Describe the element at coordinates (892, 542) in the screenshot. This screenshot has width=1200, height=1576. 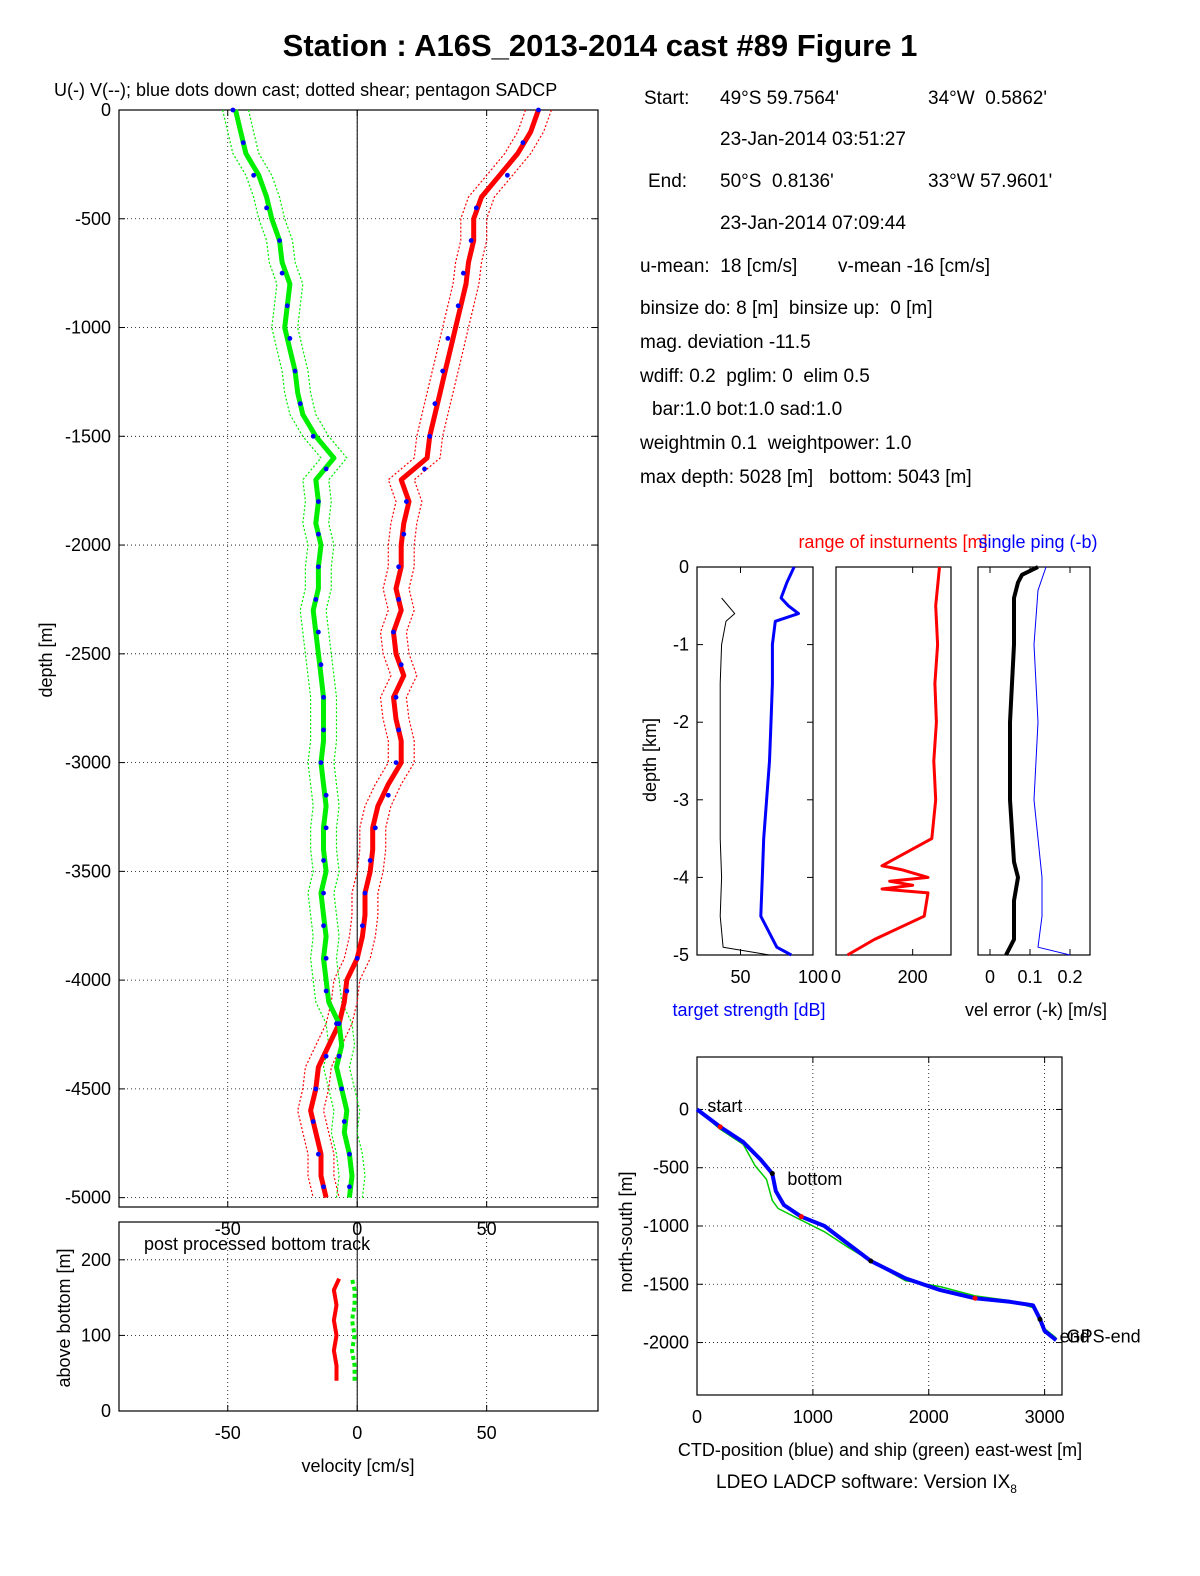
I see `range-title: range of insturnents [m]` at that location.